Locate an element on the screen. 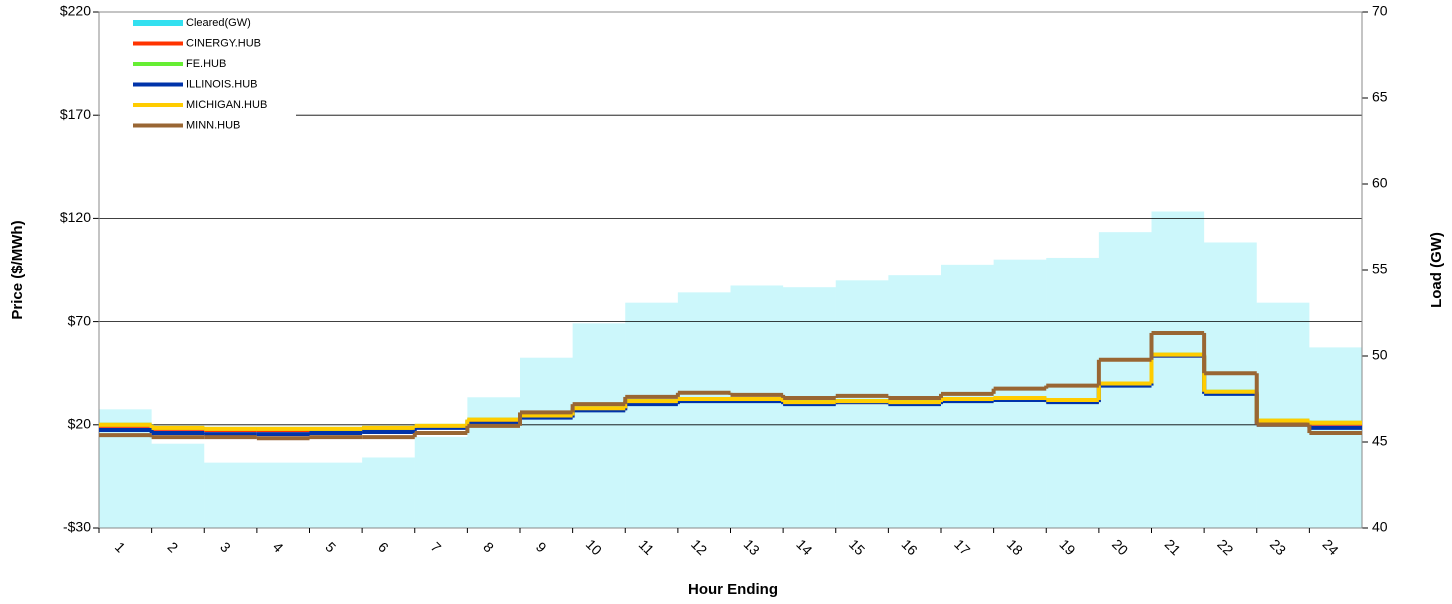 The width and height of the screenshot is (1452, 604). series-line is located at coordinates (730, 395).